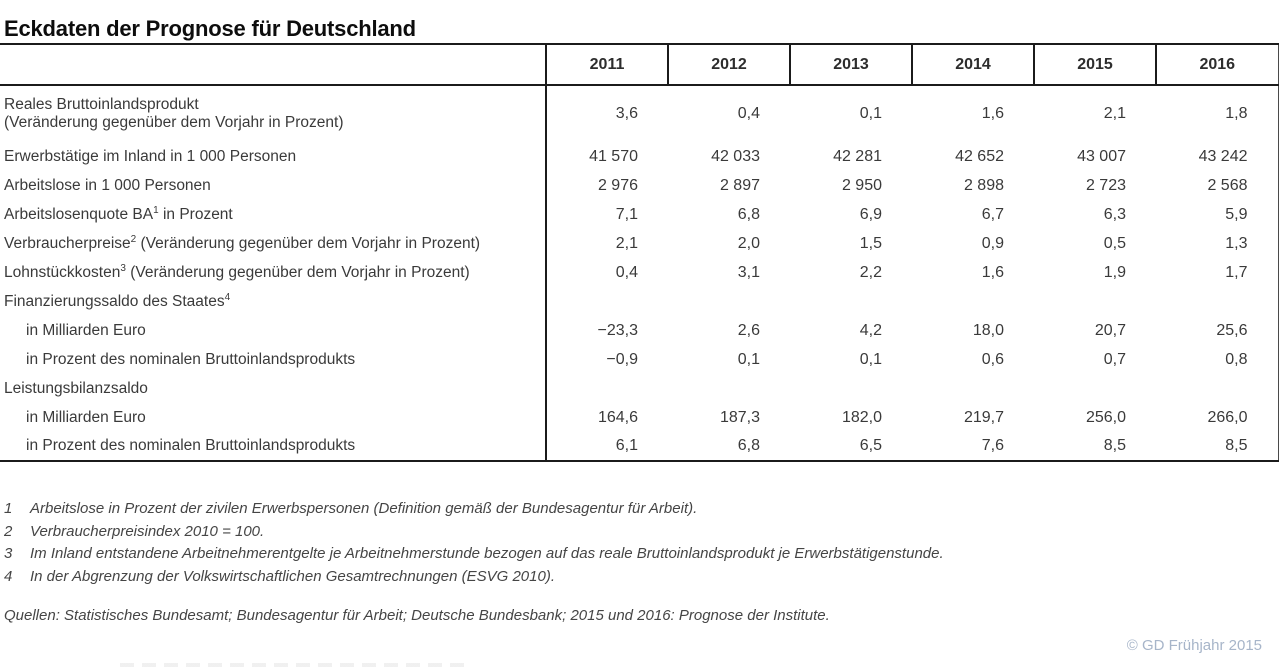 This screenshot has width=1280, height=667. What do you see at coordinates (870, 445) in the screenshot?
I see `cell-value: 6,5` at bounding box center [870, 445].